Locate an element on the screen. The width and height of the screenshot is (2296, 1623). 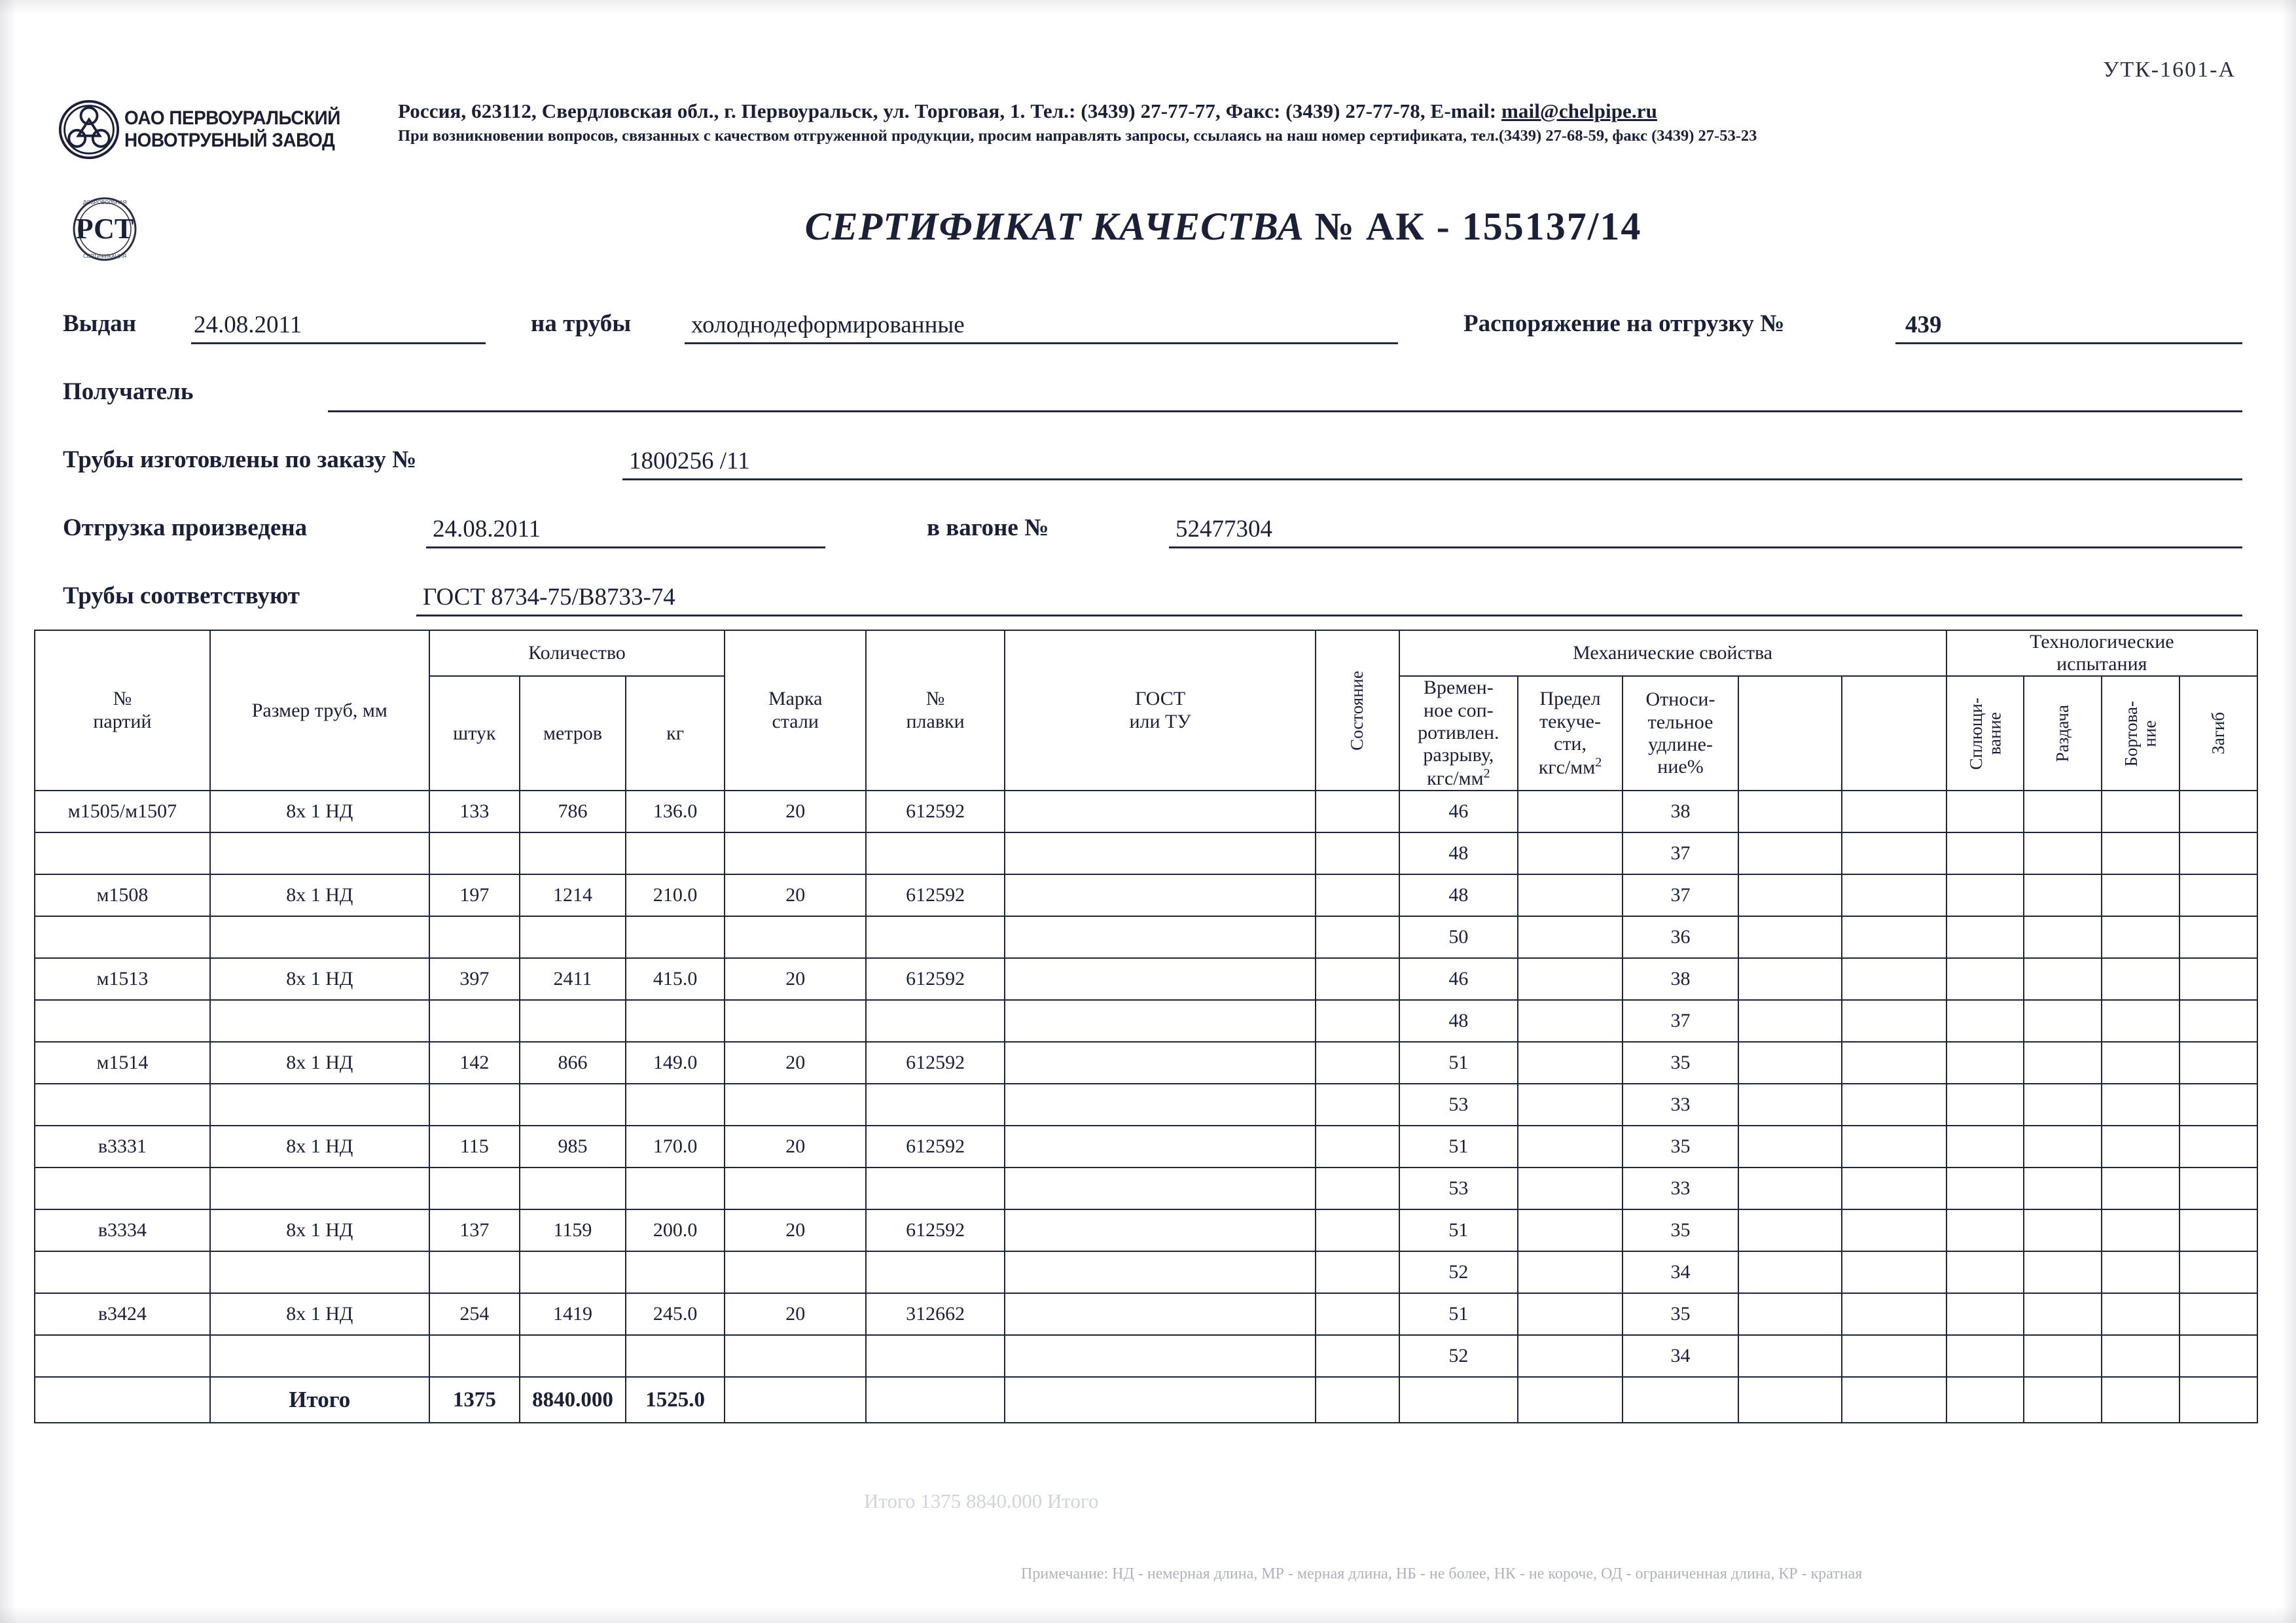
pipes-value: холоднодеформированные is located at coordinates (828, 325).